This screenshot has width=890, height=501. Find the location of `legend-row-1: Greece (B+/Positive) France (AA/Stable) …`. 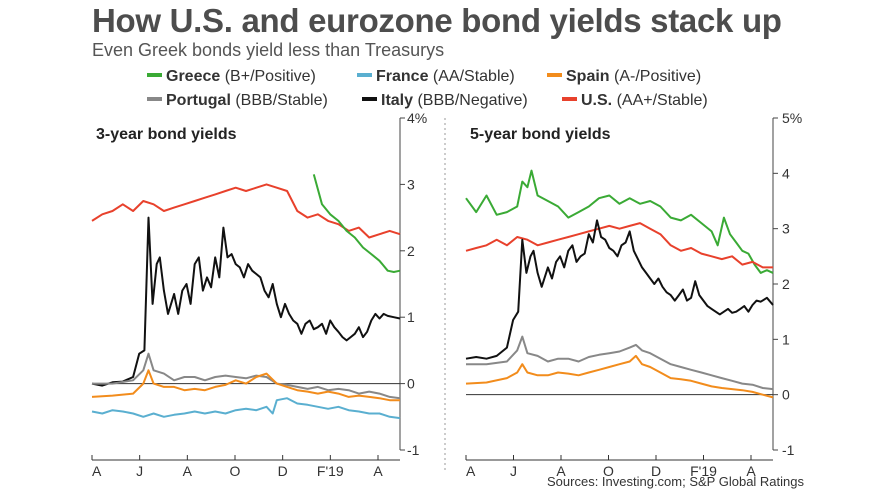

legend-row-1: Greece (B+/Positive) France (AA/Stable) … is located at coordinates (445, 79).